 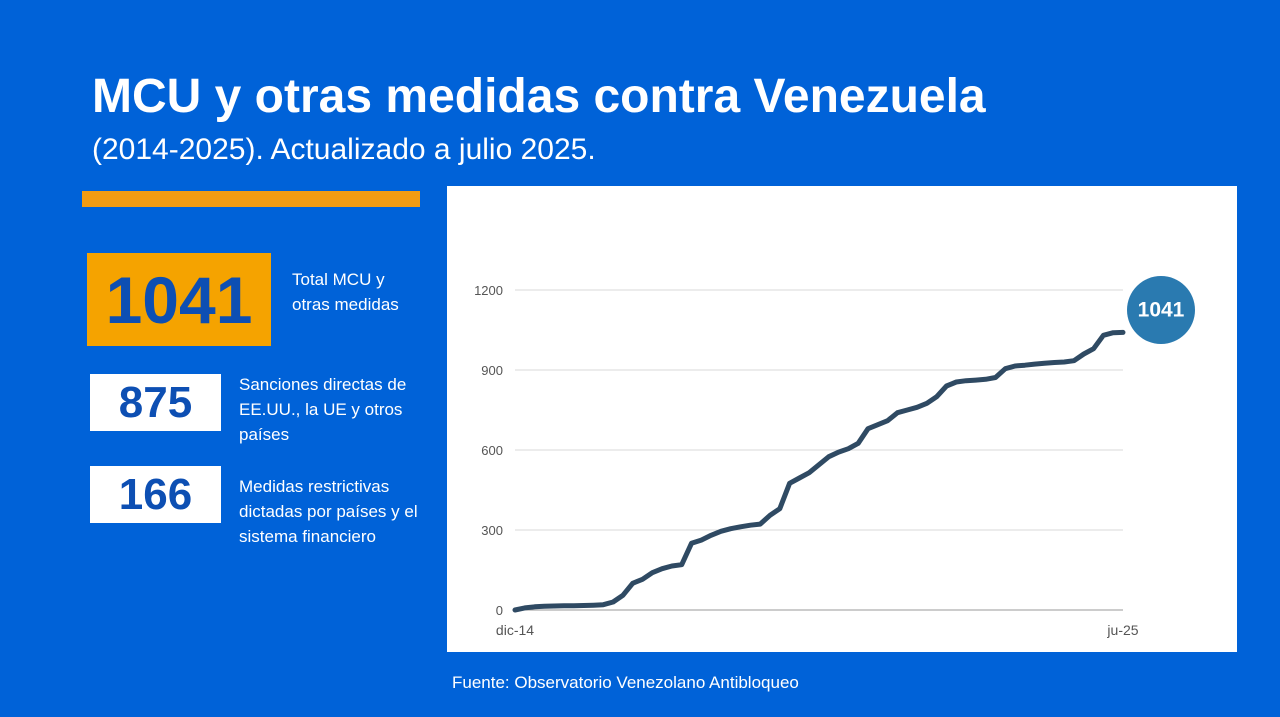 I want to click on page-subtitle: (2014-2025). Actualizado a julio 2025., so click(x=344, y=149).